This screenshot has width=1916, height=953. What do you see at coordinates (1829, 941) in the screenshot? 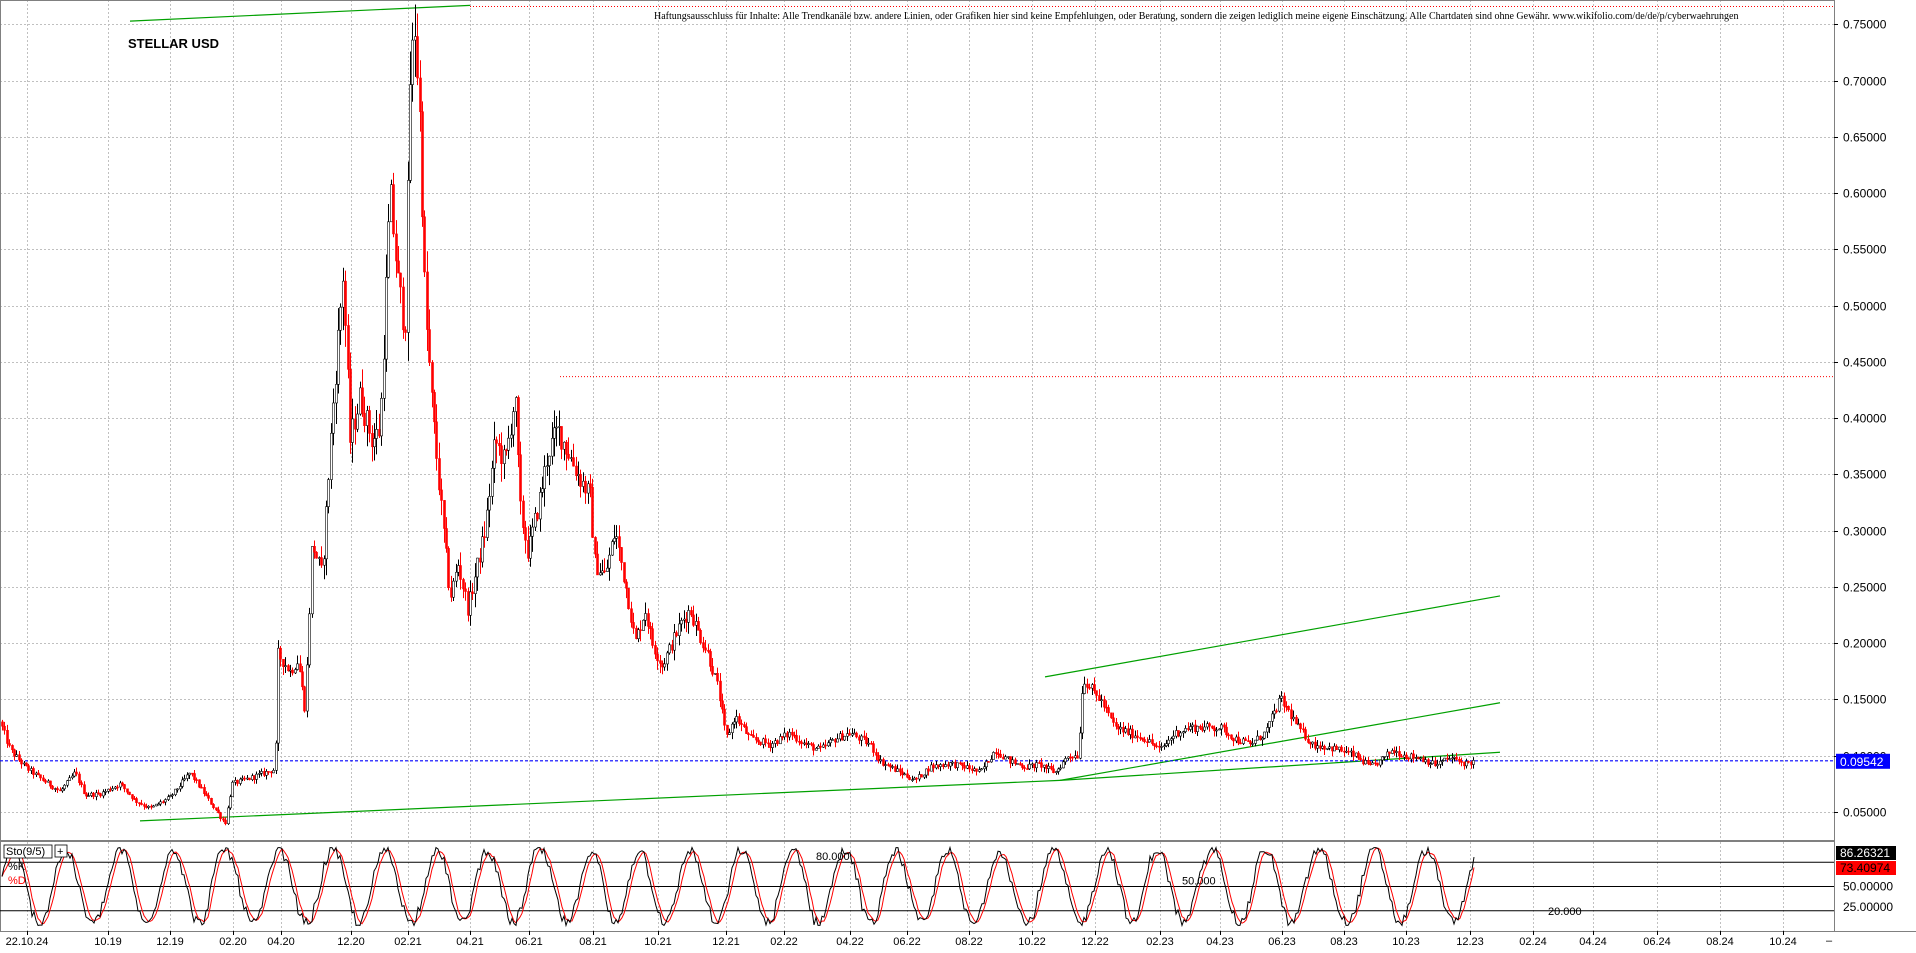
I see `scroll-right-icon: –` at bounding box center [1829, 941].